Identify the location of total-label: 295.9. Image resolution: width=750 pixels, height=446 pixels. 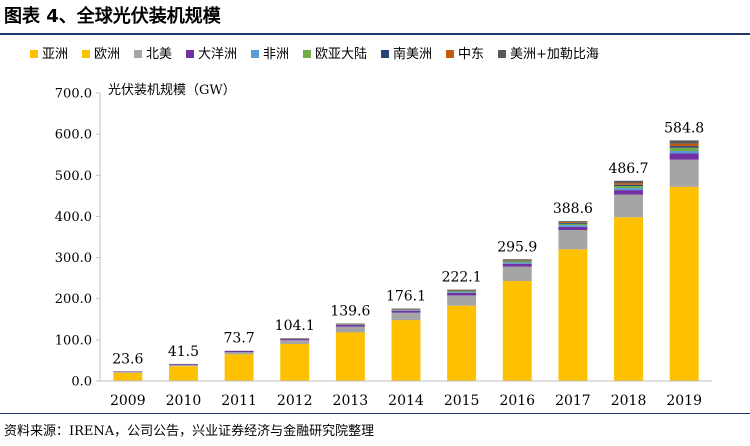
(517, 247).